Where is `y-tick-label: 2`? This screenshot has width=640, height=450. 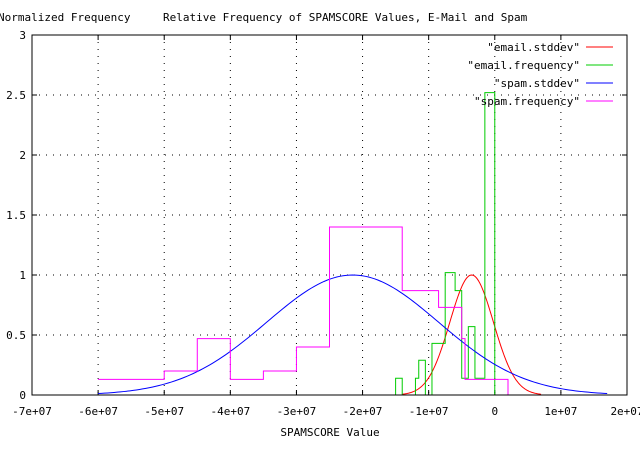 y-tick-label: 2 is located at coordinates (22, 155).